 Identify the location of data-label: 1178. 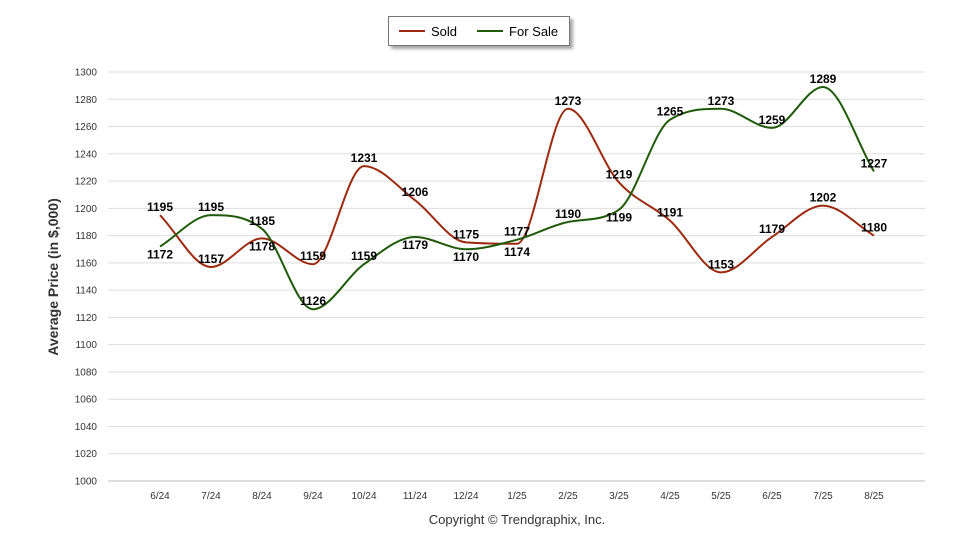
(262, 246).